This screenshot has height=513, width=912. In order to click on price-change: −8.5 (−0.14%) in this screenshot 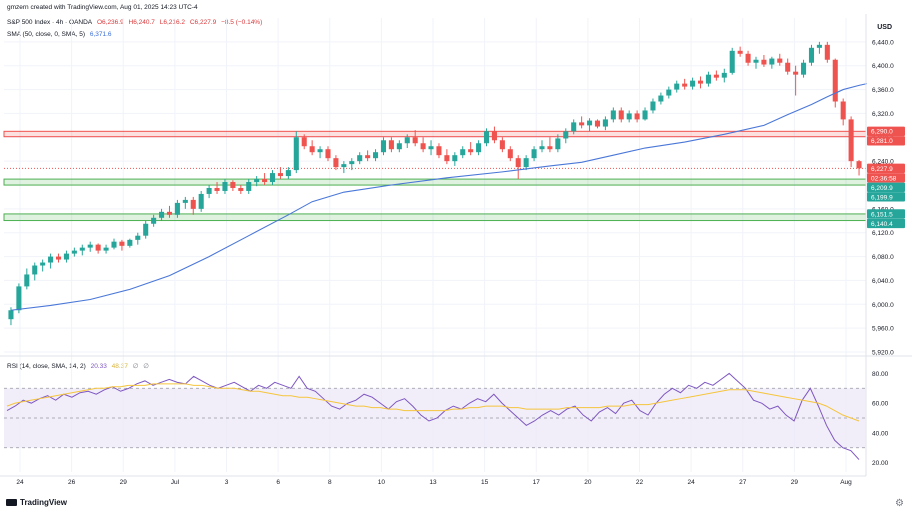, I will do `click(242, 22)`.